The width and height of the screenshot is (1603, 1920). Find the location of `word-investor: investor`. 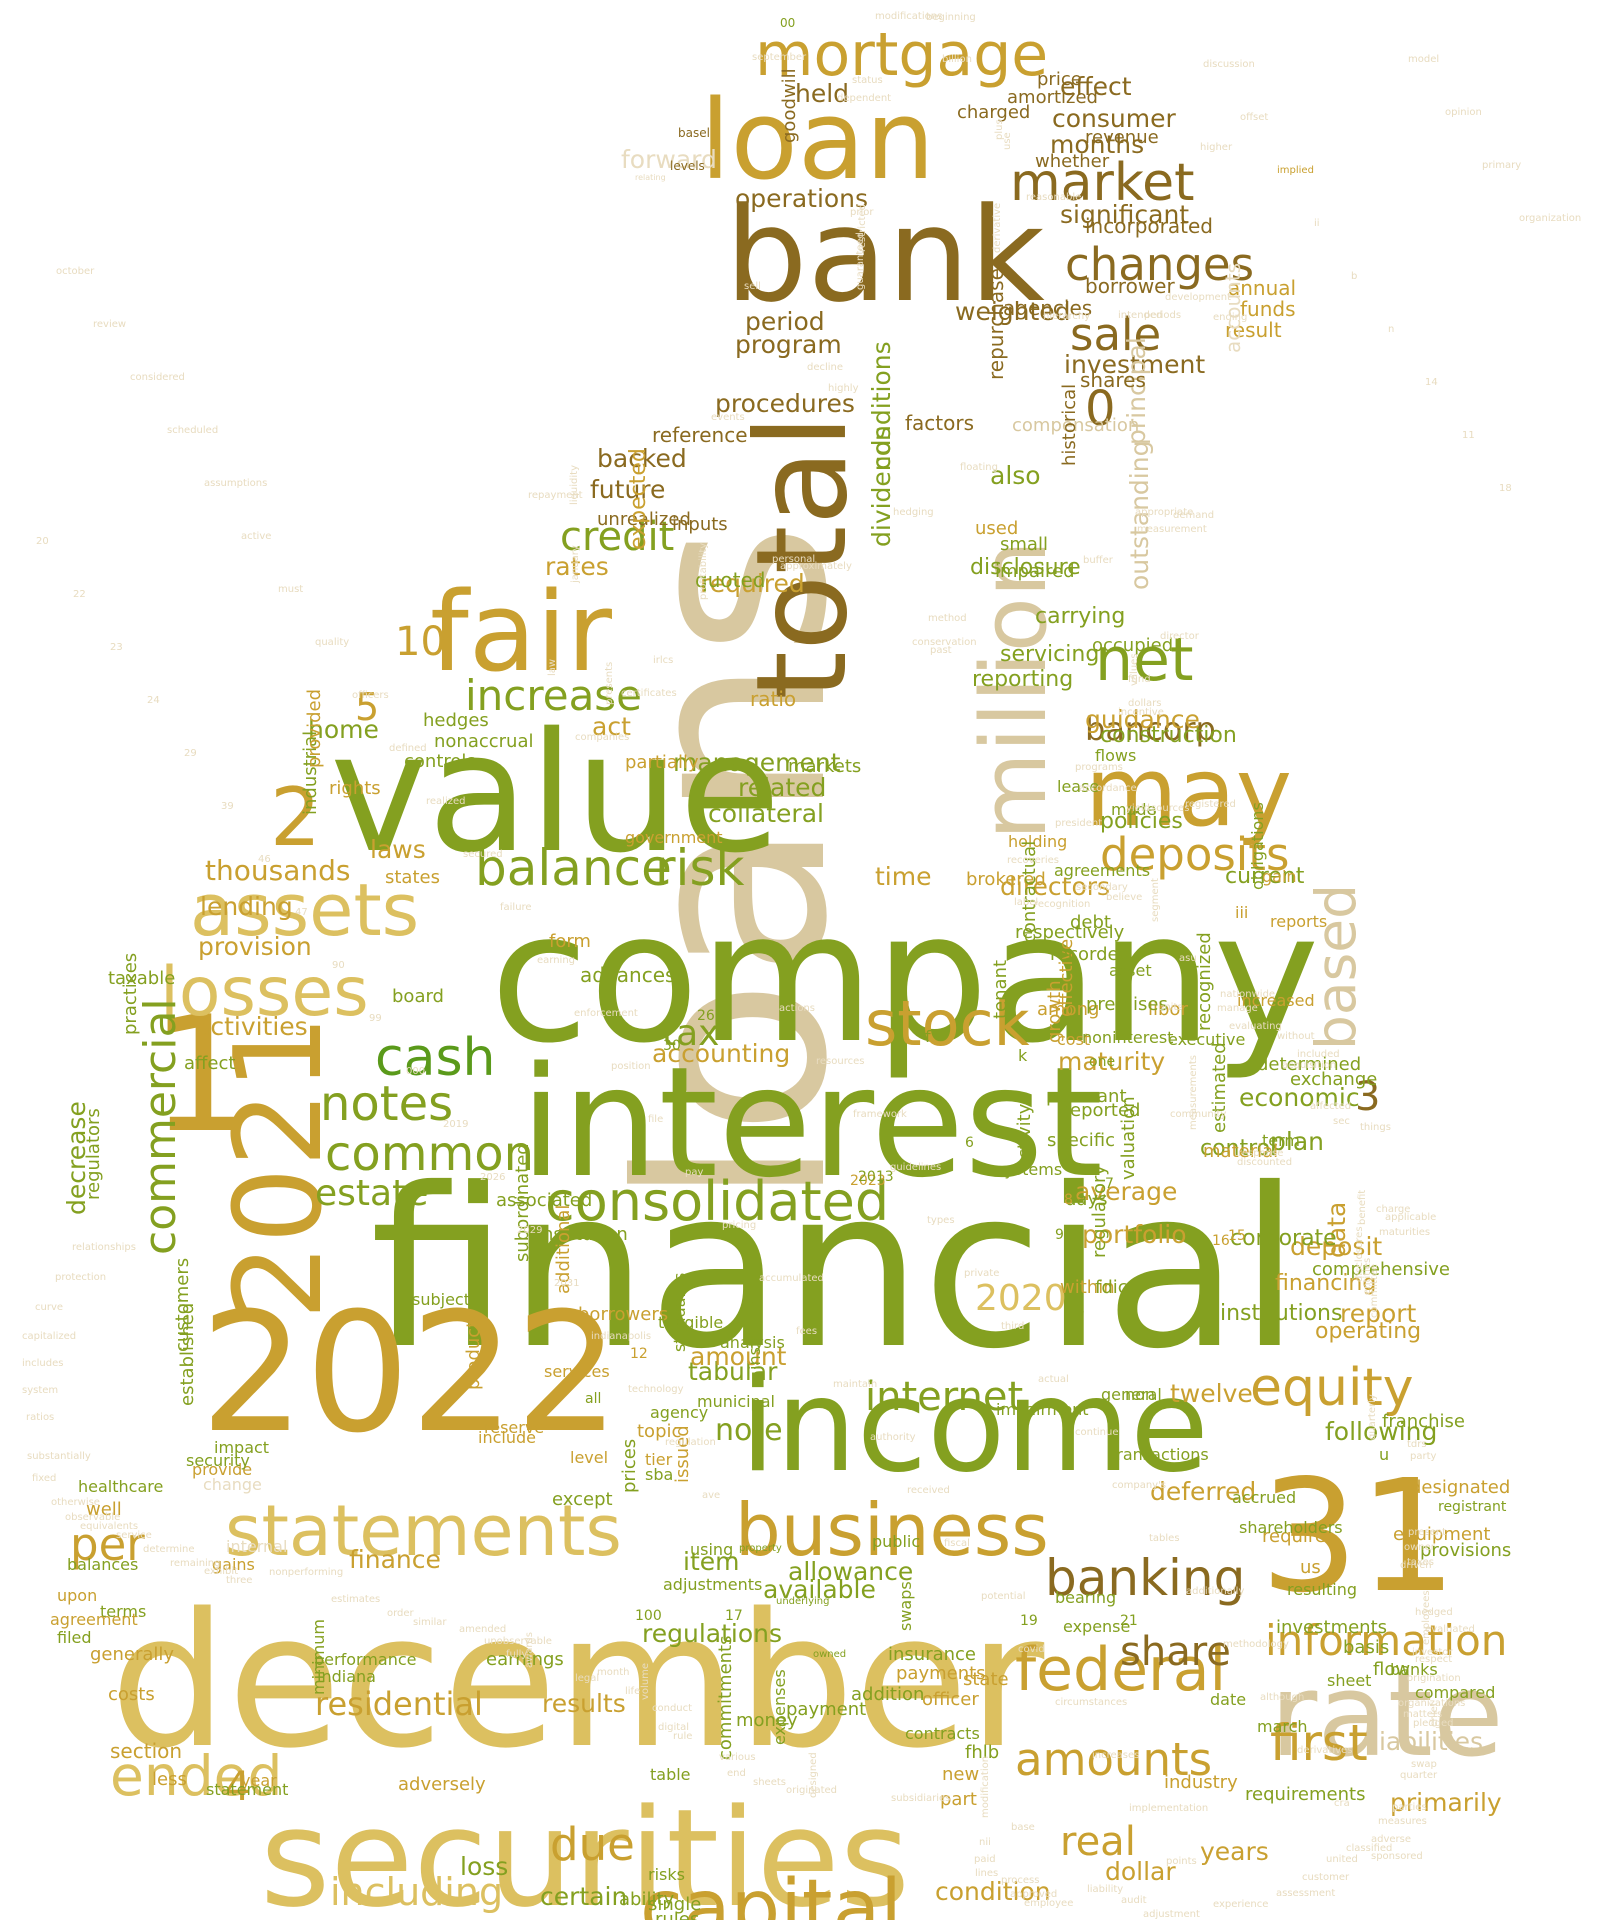

word-investor: investor is located at coordinates (1432, 1652).